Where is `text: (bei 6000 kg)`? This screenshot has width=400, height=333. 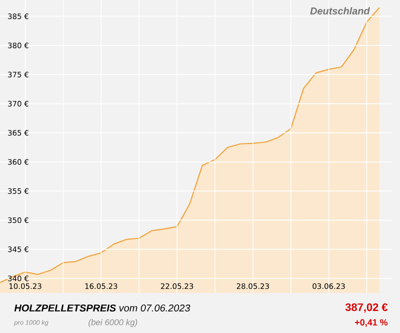
text: (bei 6000 kg) is located at coordinates (113, 323).